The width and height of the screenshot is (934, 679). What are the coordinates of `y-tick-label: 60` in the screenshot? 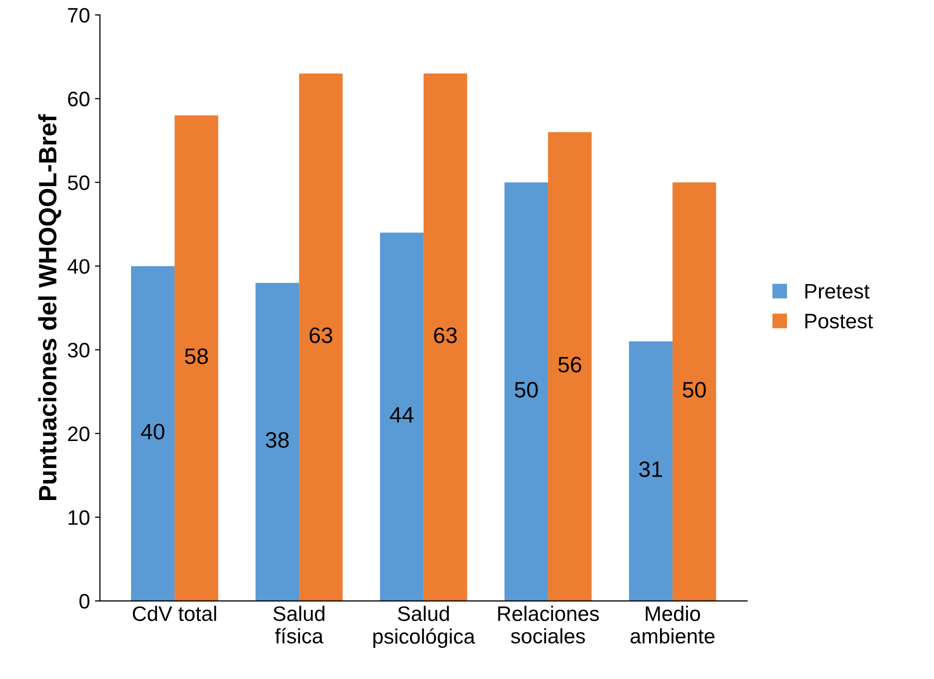 It's located at (79, 99).